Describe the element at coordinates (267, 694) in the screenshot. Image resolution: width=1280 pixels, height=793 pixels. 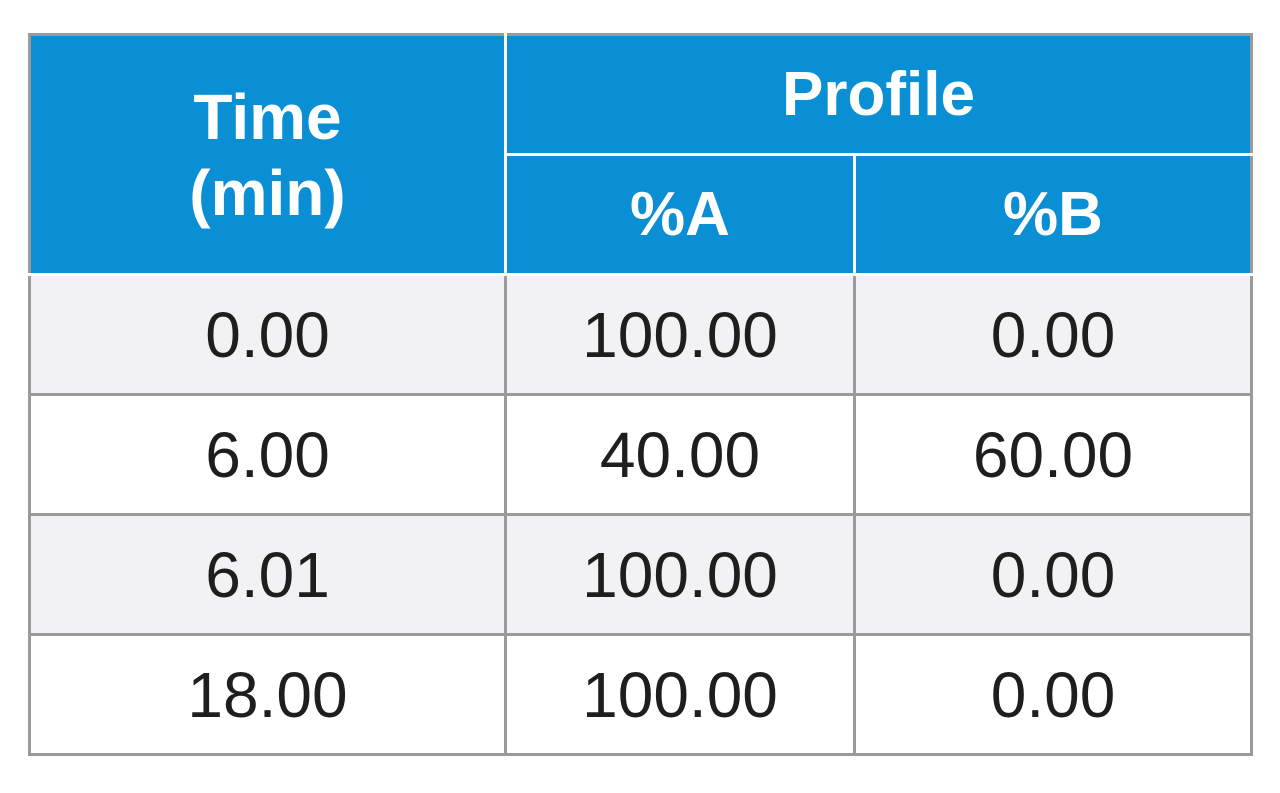
I see `cell-time: 18.00` at that location.